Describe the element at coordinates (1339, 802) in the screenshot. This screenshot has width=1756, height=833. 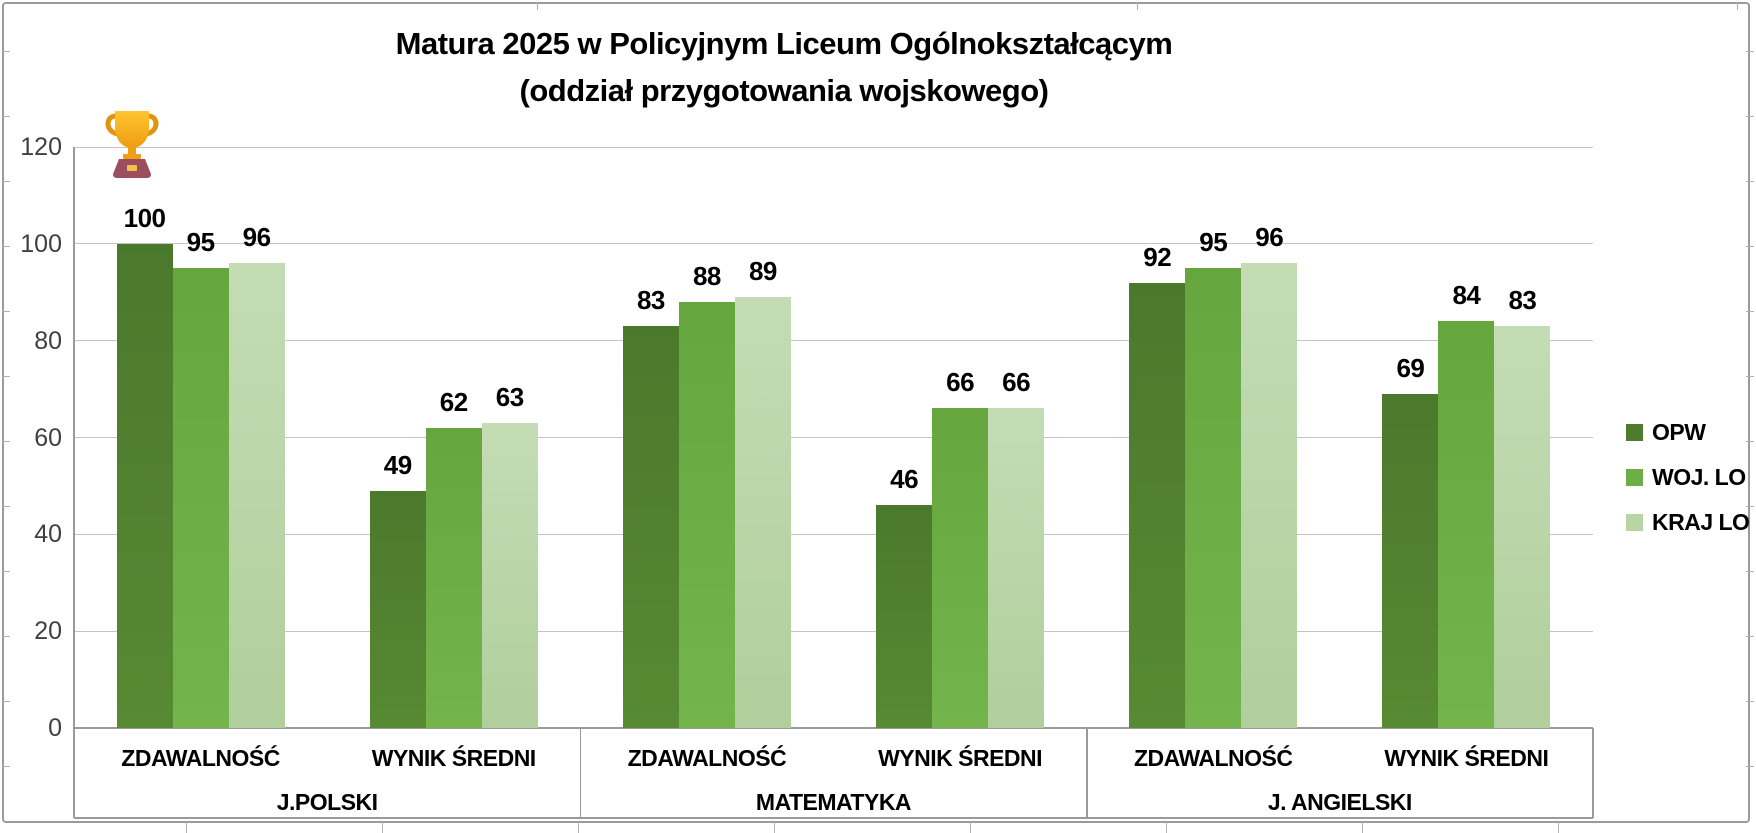
I see `group-label: J. ANGIELSKI` at that location.